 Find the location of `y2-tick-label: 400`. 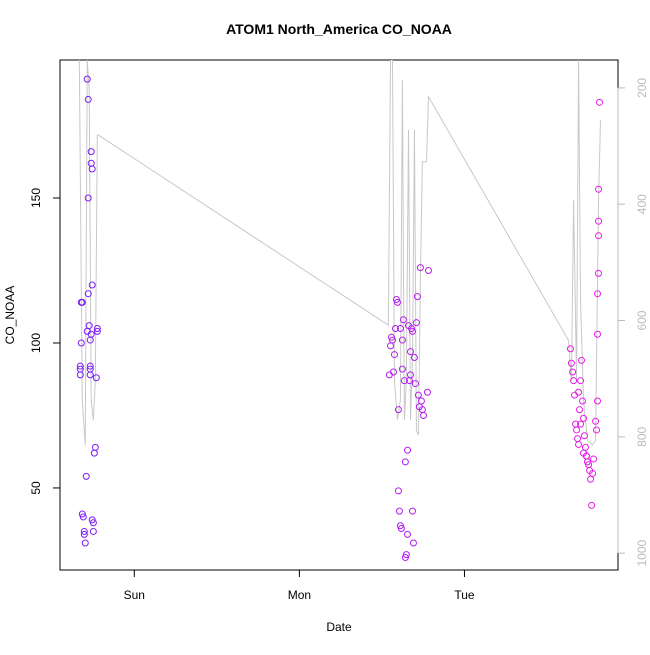

y2-tick-label: 400 is located at coordinates (642, 204).